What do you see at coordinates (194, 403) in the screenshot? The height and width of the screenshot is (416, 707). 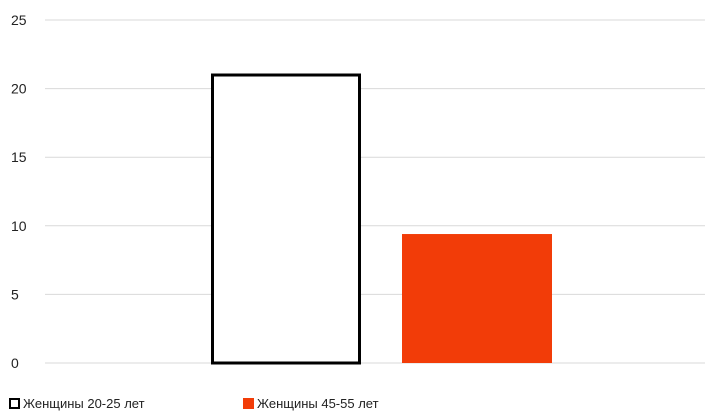 I see `legend: Женщины 20-25 лет Женщины 45-55 лет` at bounding box center [194, 403].